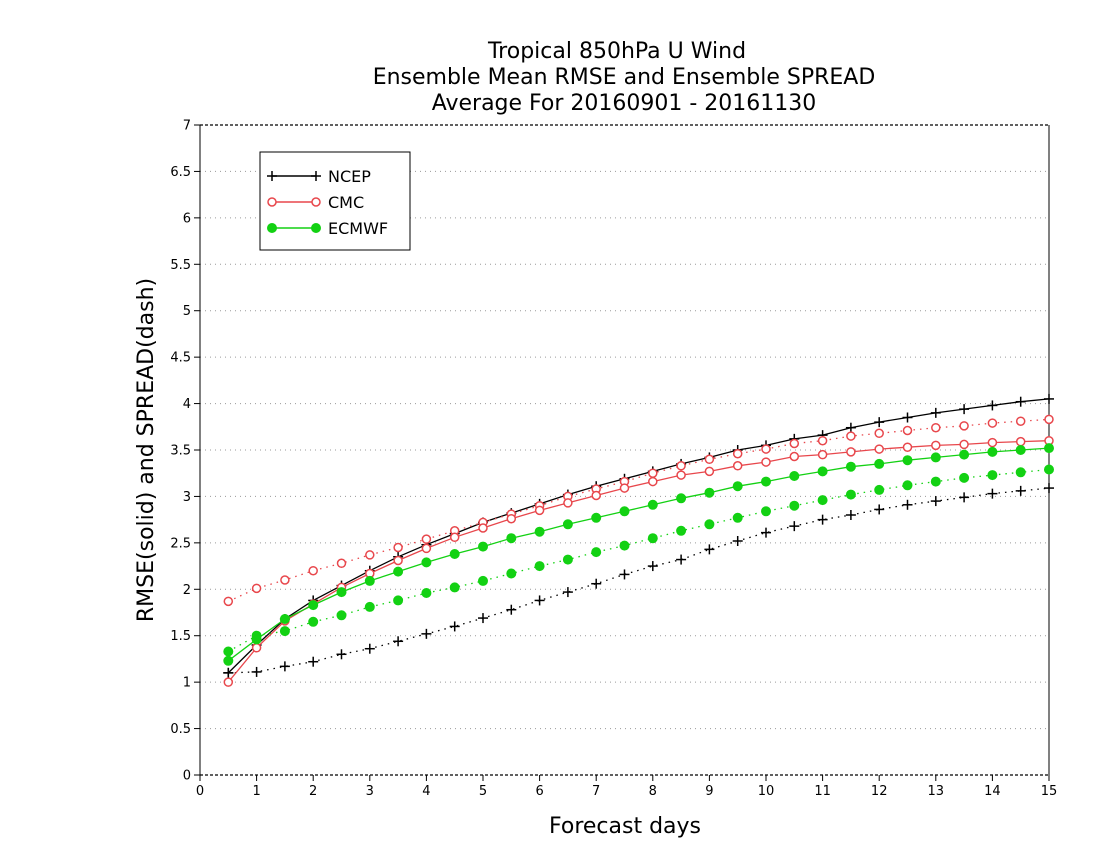 The width and height of the screenshot is (1100, 850). What do you see at coordinates (180, 636) in the screenshot?
I see `y-tick-label-3: 1.5` at bounding box center [180, 636].